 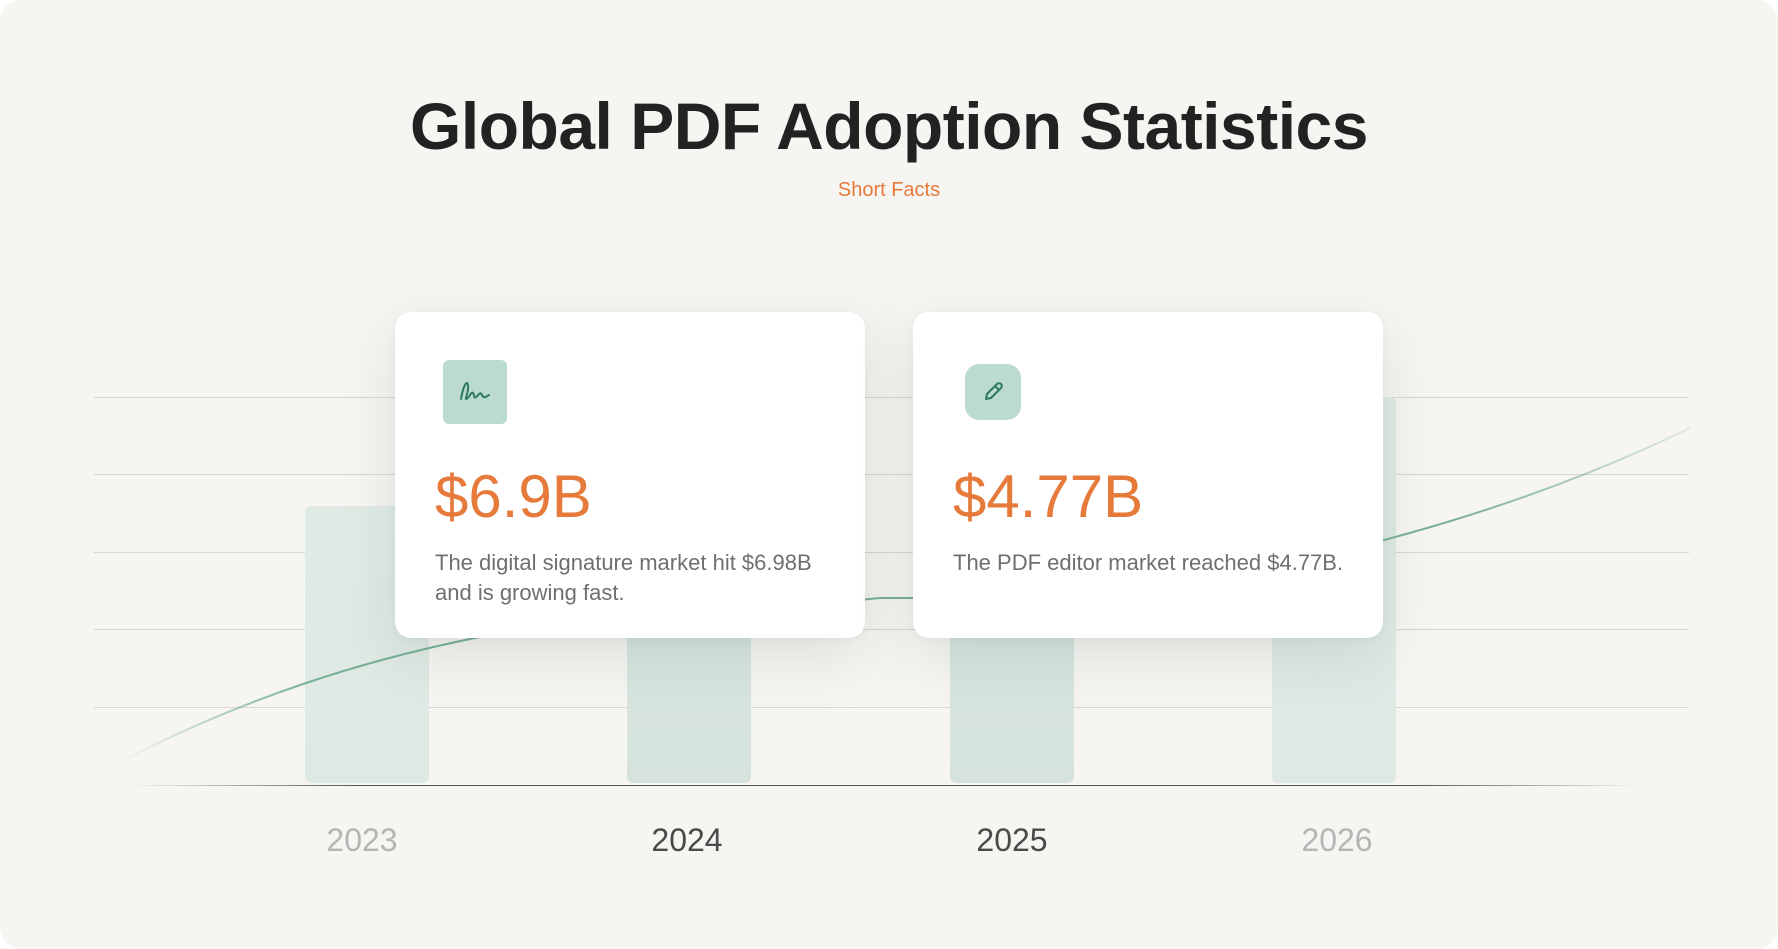 What do you see at coordinates (513, 496) in the screenshot?
I see `stat-value: $6.9B` at bounding box center [513, 496].